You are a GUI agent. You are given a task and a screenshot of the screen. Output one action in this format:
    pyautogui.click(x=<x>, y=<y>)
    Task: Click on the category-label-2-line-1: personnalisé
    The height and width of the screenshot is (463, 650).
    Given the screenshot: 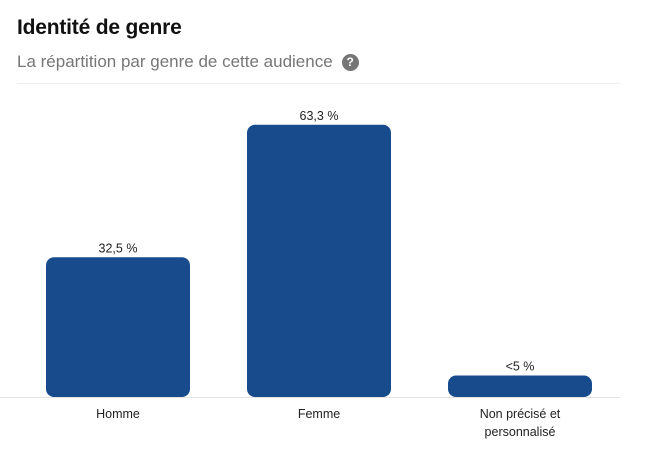 What is the action you would take?
    pyautogui.click(x=520, y=432)
    